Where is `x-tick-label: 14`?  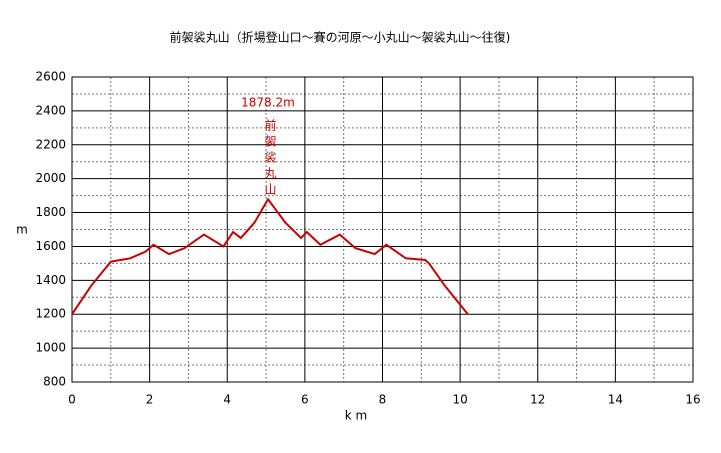
x-tick-label: 14 is located at coordinates (615, 400).